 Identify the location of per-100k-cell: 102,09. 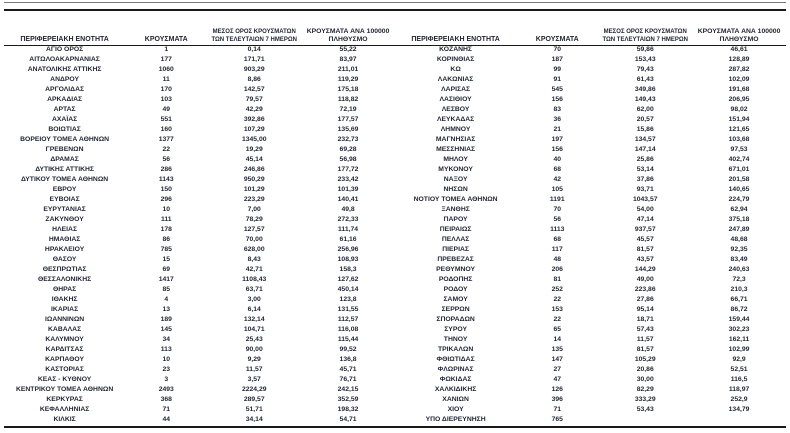
(739, 79).